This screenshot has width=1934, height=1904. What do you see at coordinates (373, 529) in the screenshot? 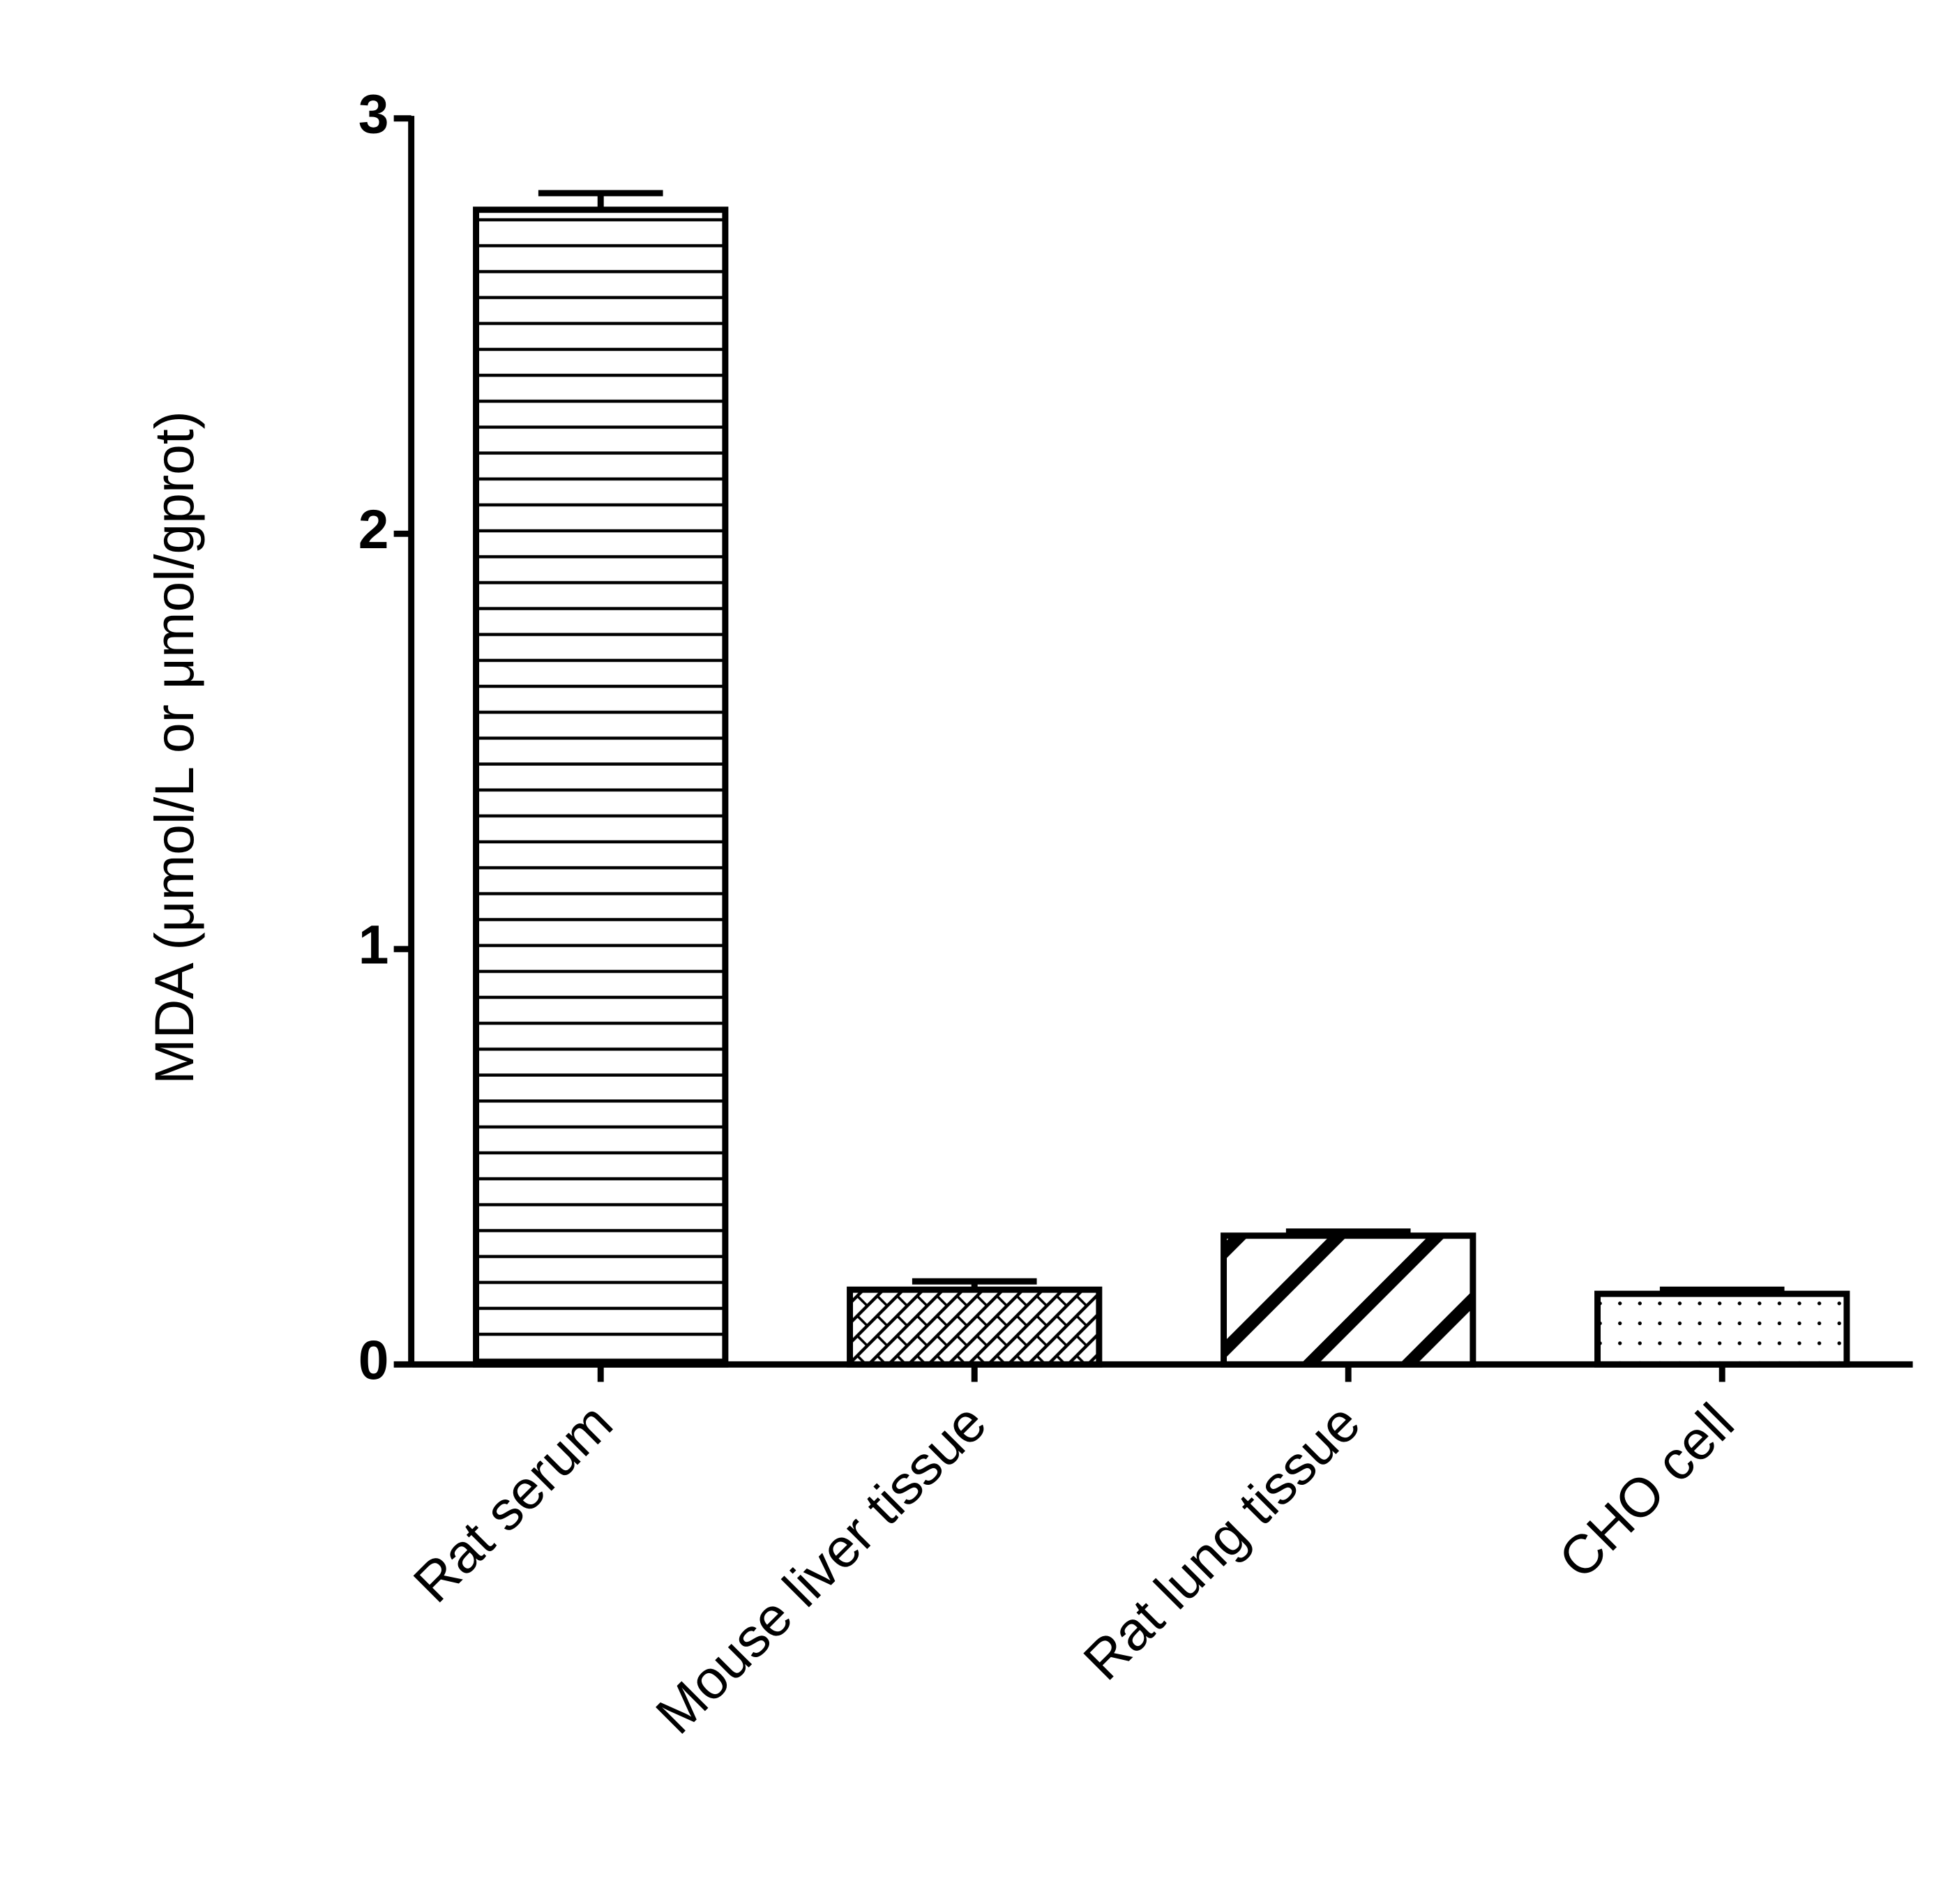
I see `y-tick-label: 2` at bounding box center [373, 529].